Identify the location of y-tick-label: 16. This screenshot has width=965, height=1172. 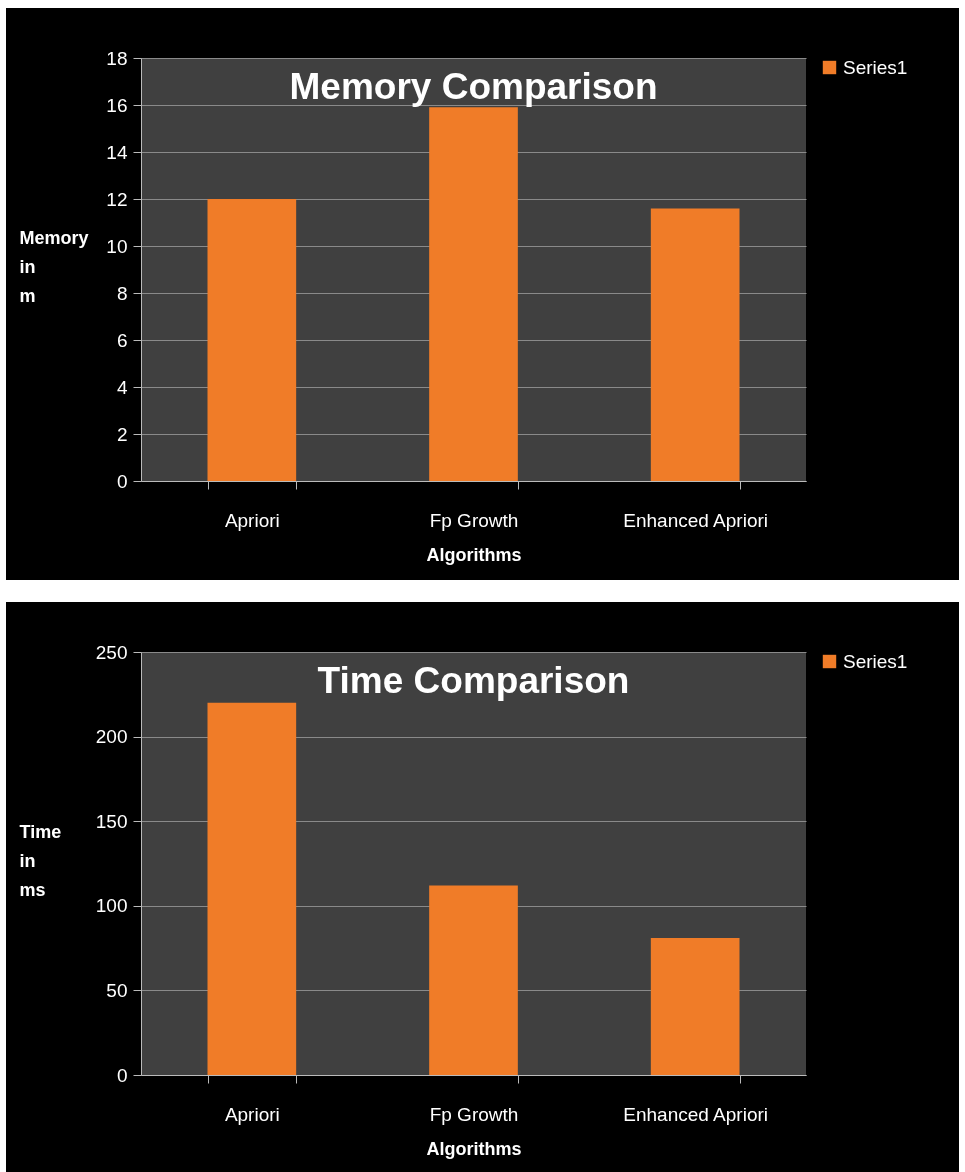
(117, 105).